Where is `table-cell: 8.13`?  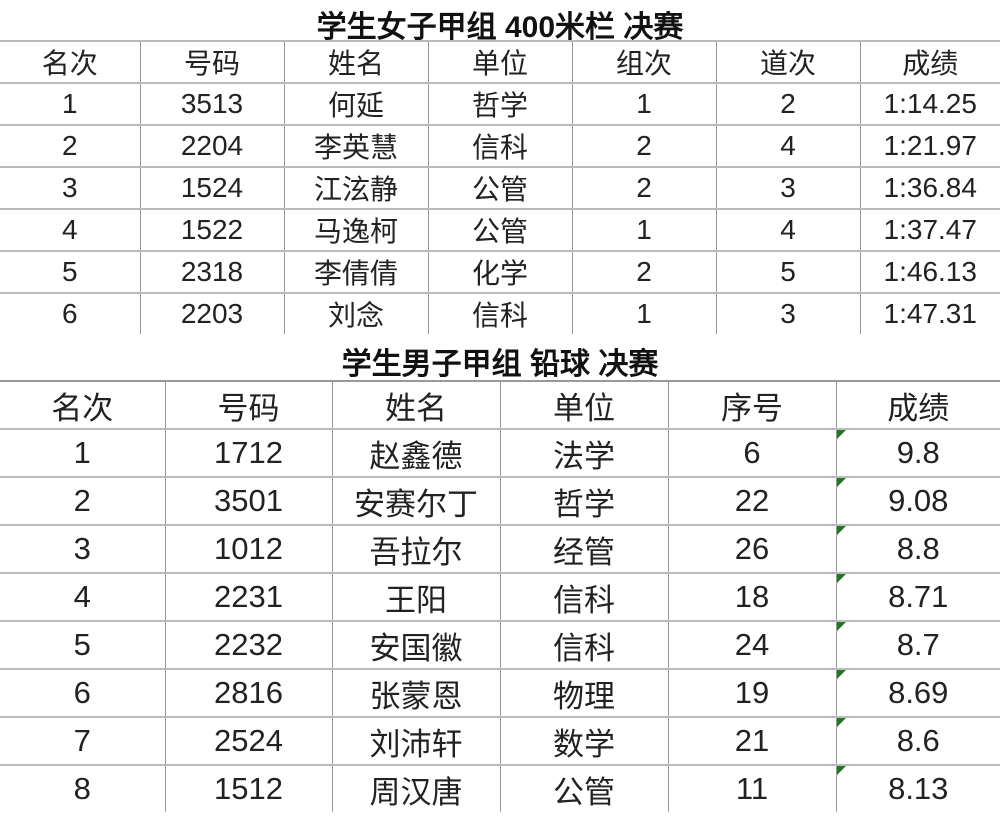 table-cell: 8.13 is located at coordinates (917, 788).